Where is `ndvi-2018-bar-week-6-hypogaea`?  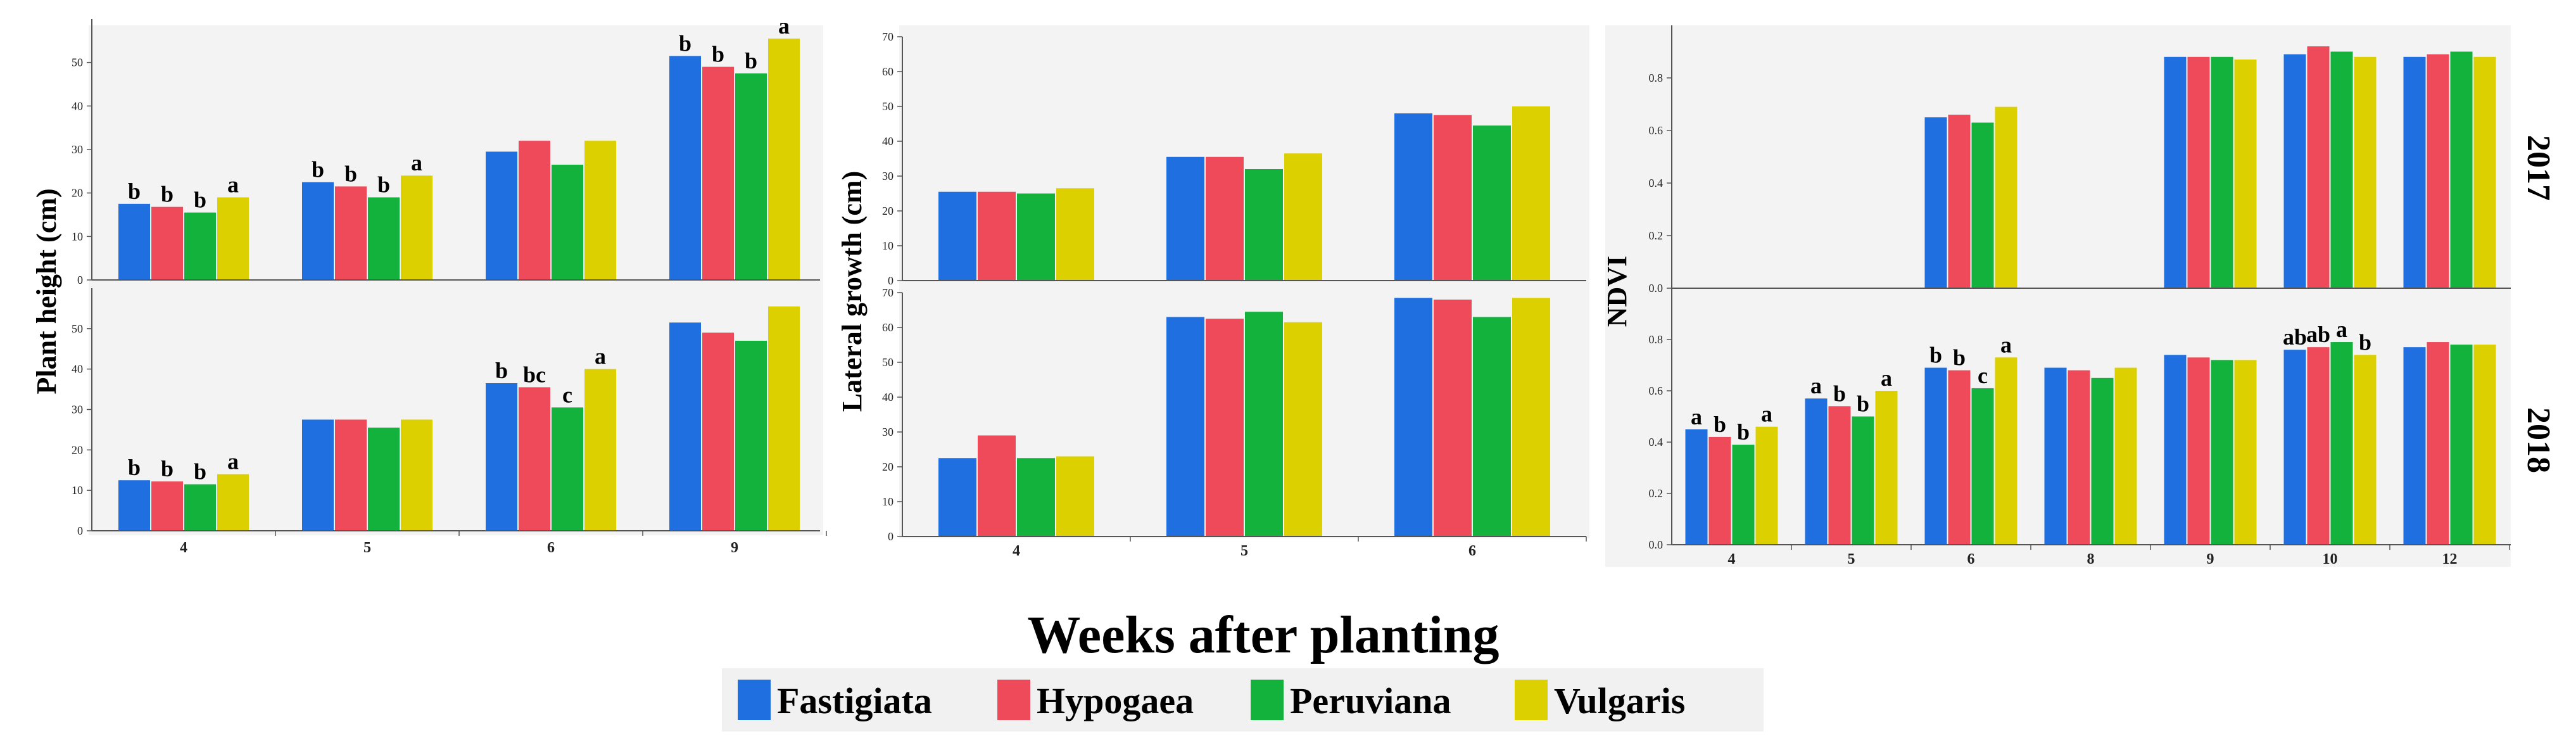
ndvi-2018-bar-week-6-hypogaea is located at coordinates (1959, 457).